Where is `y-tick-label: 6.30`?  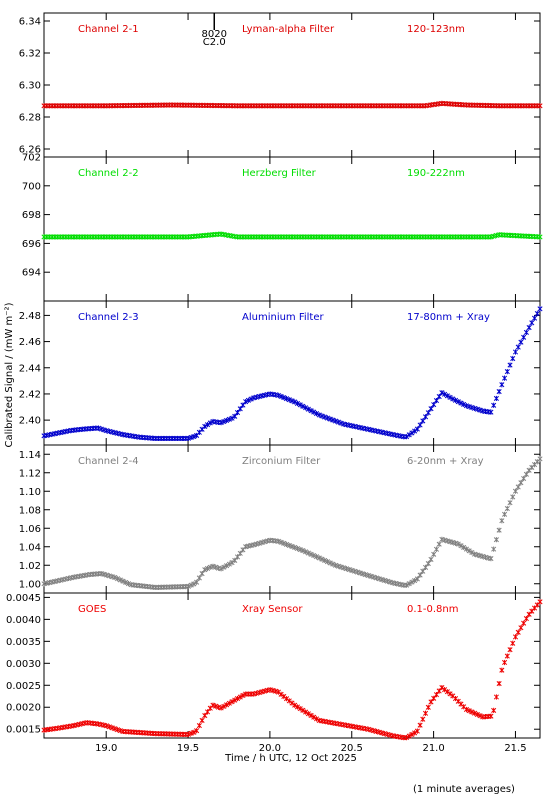
y-tick-label: 6.30 is located at coordinates (30, 86).